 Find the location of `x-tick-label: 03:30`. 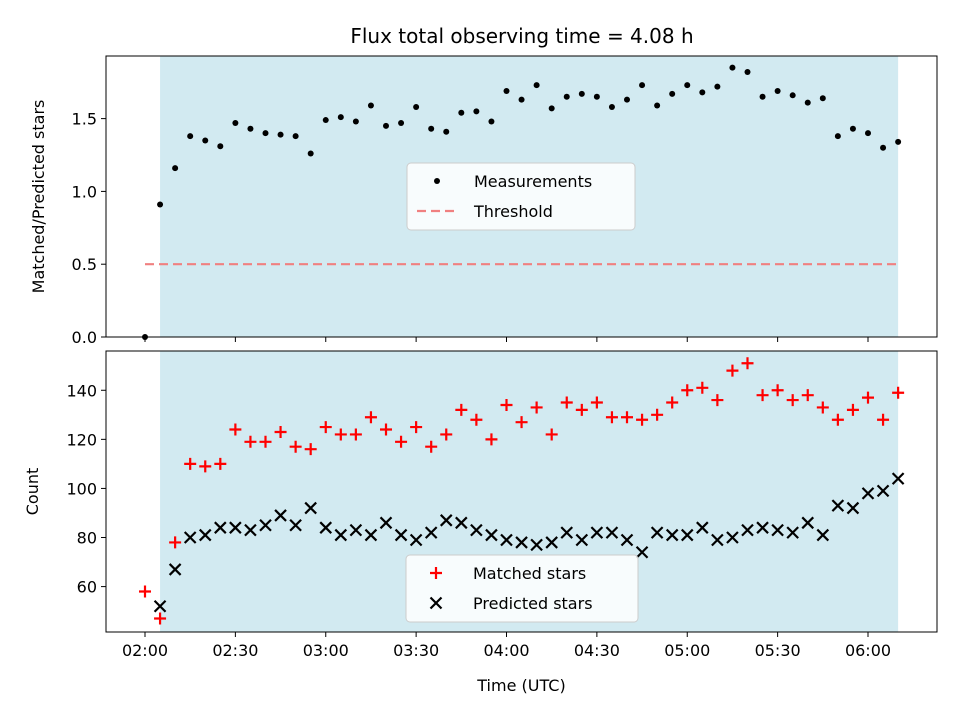

x-tick-label: 03:30 is located at coordinates (416, 650).